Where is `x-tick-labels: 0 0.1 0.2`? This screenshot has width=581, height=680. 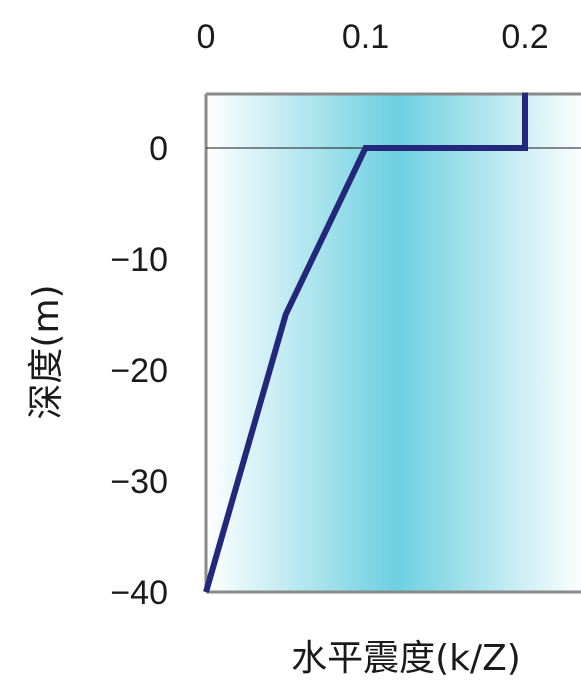 x-tick-labels: 0 0.1 0.2 is located at coordinates (373, 37).